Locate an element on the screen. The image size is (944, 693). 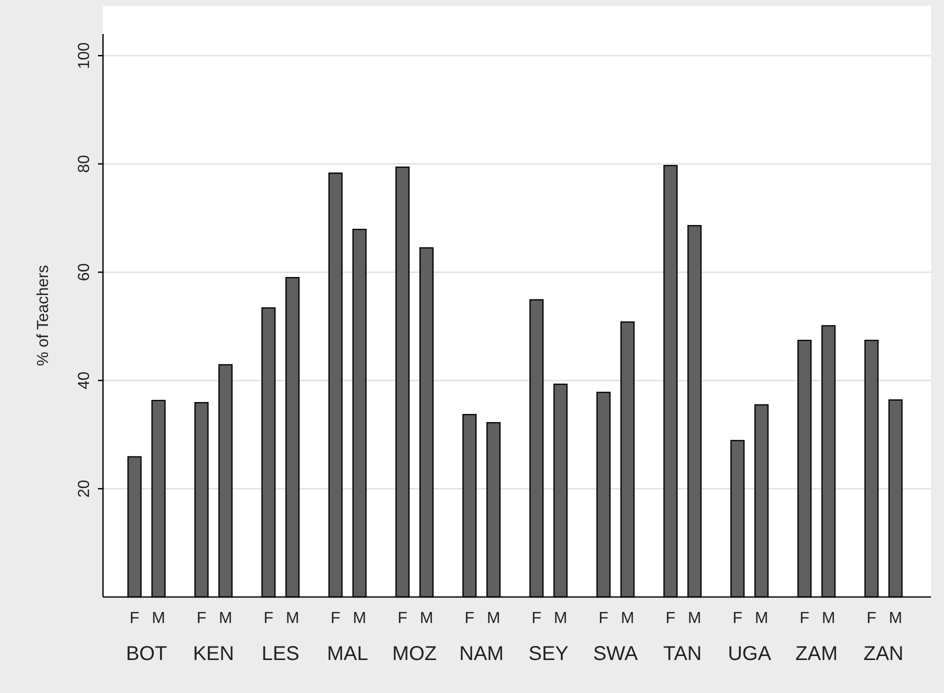
x-tick-label: MAL is located at coordinates (347, 654).